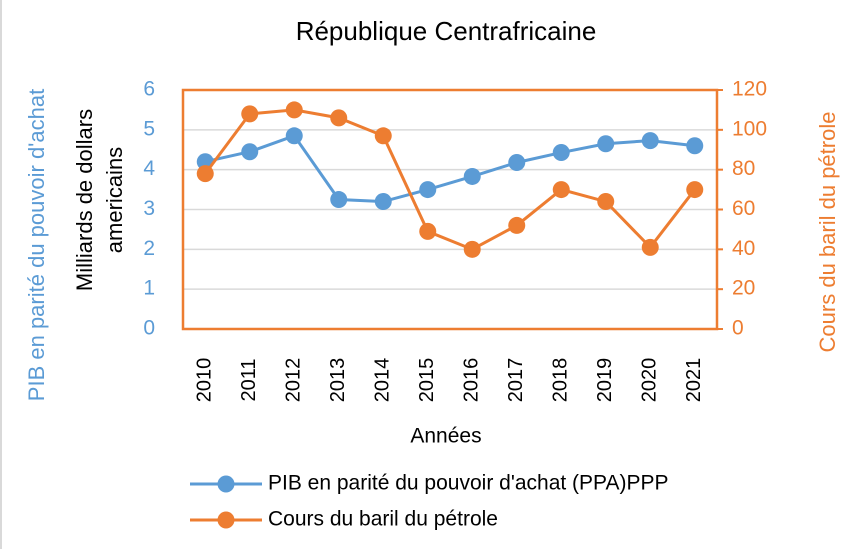  What do you see at coordinates (427, 380) in the screenshot?
I see `x-tick-label: 2015` at bounding box center [427, 380].